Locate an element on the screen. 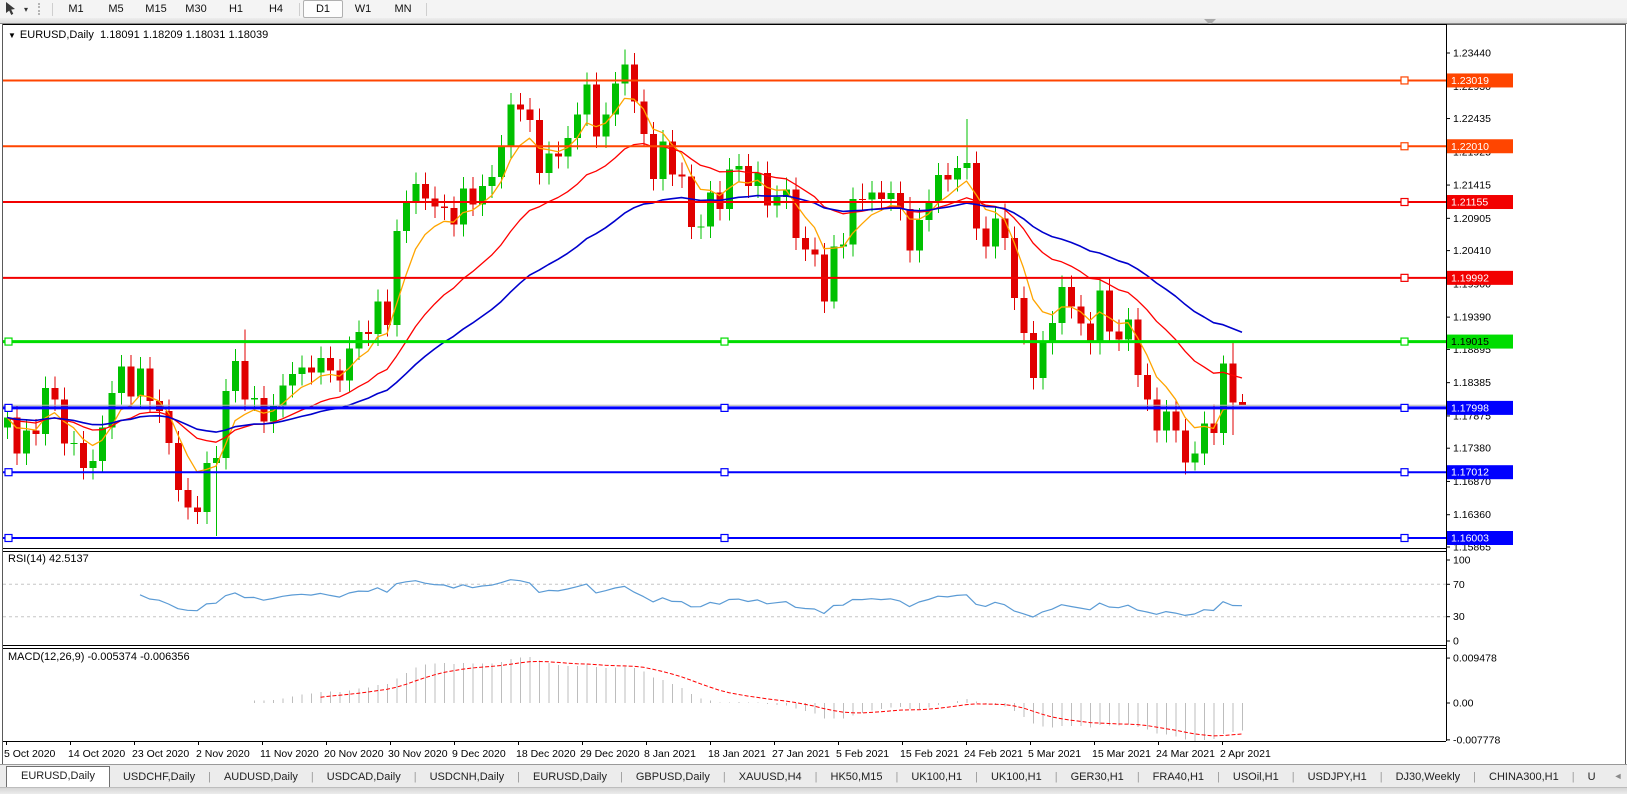 The width and height of the screenshot is (1627, 794). timeframe-button-w1: W1 is located at coordinates (363, 9).